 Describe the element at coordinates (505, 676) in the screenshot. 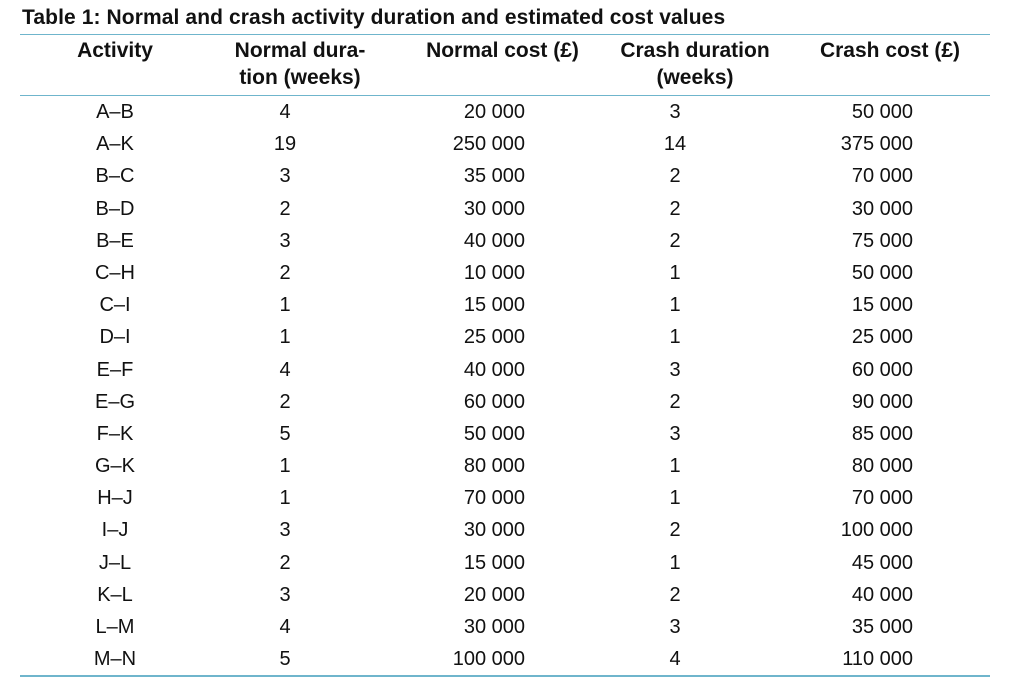

I see `table-bottom-rule` at that location.